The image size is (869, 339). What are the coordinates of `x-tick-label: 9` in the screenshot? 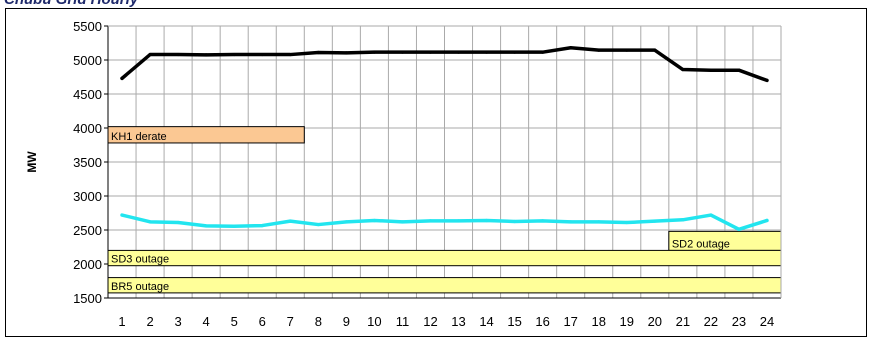 It's located at (346, 321).